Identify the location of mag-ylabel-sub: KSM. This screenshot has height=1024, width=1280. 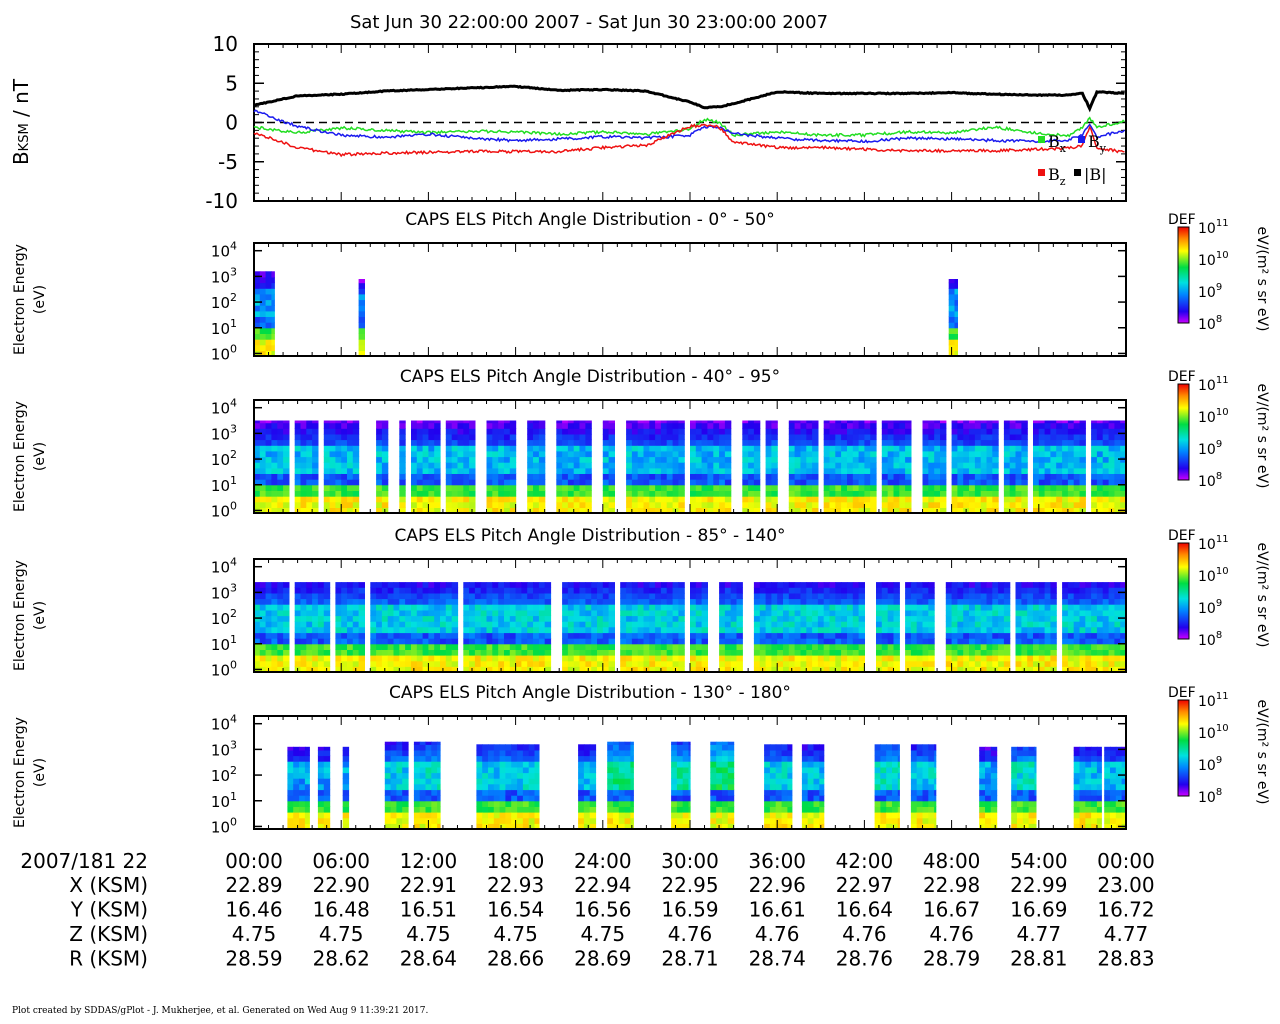
(24, 137).